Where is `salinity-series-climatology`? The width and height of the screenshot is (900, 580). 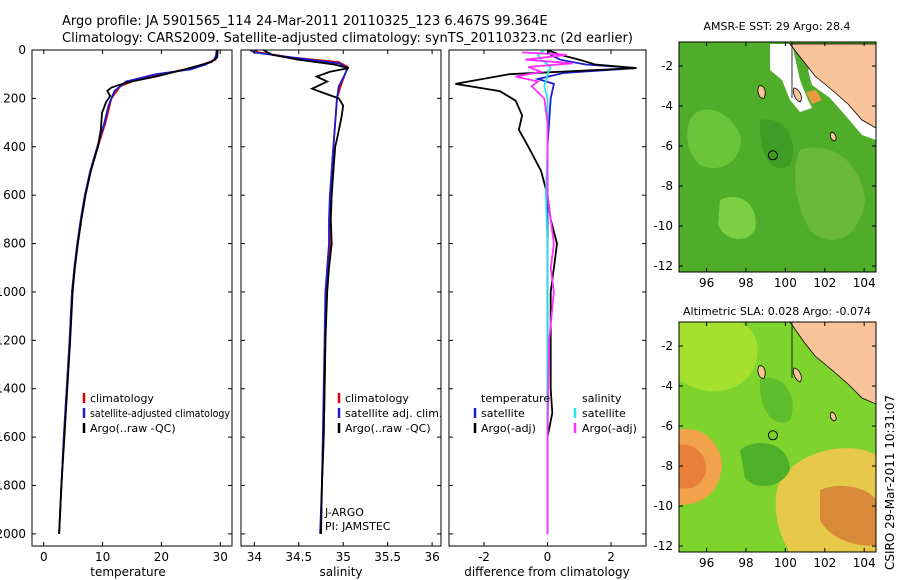 salinity-series-climatology is located at coordinates (301, 292).